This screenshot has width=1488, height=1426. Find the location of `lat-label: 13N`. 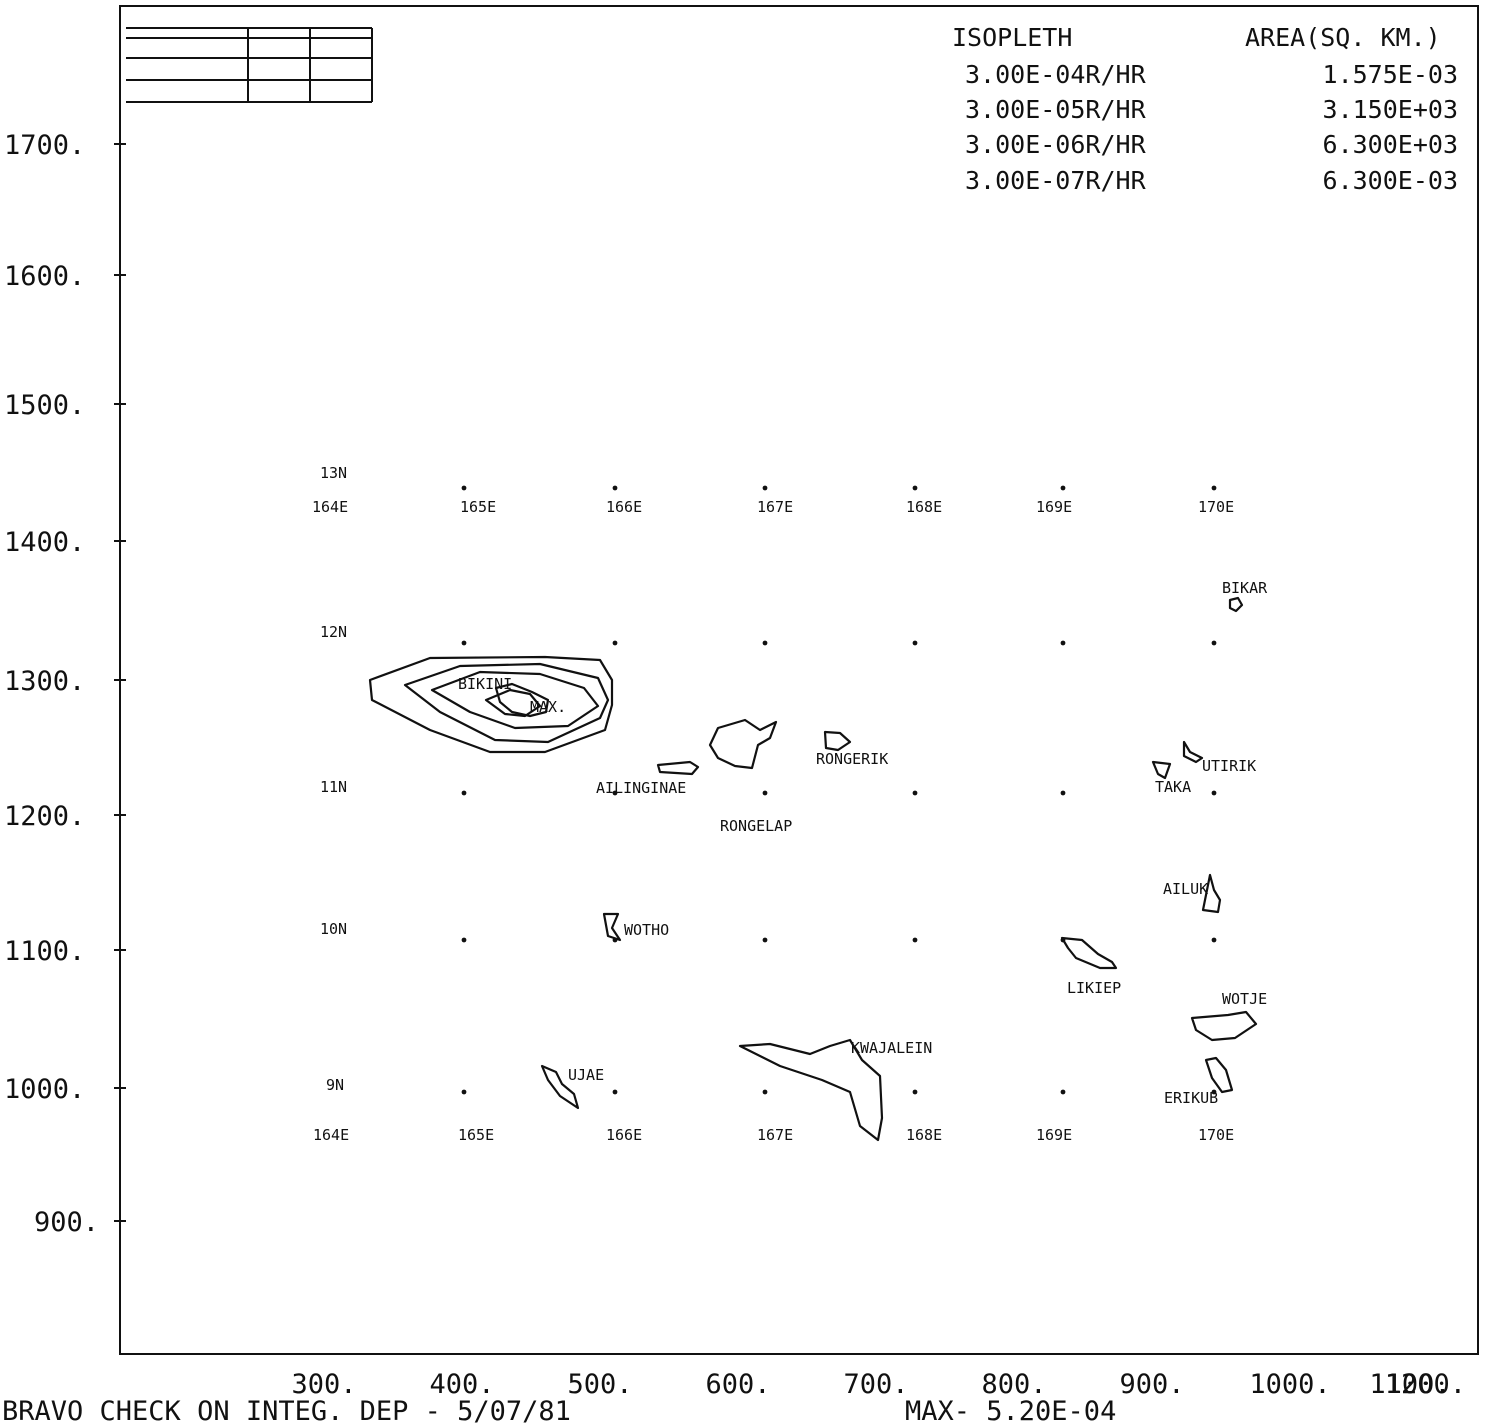

lat-label: 13N is located at coordinates (333, 473).